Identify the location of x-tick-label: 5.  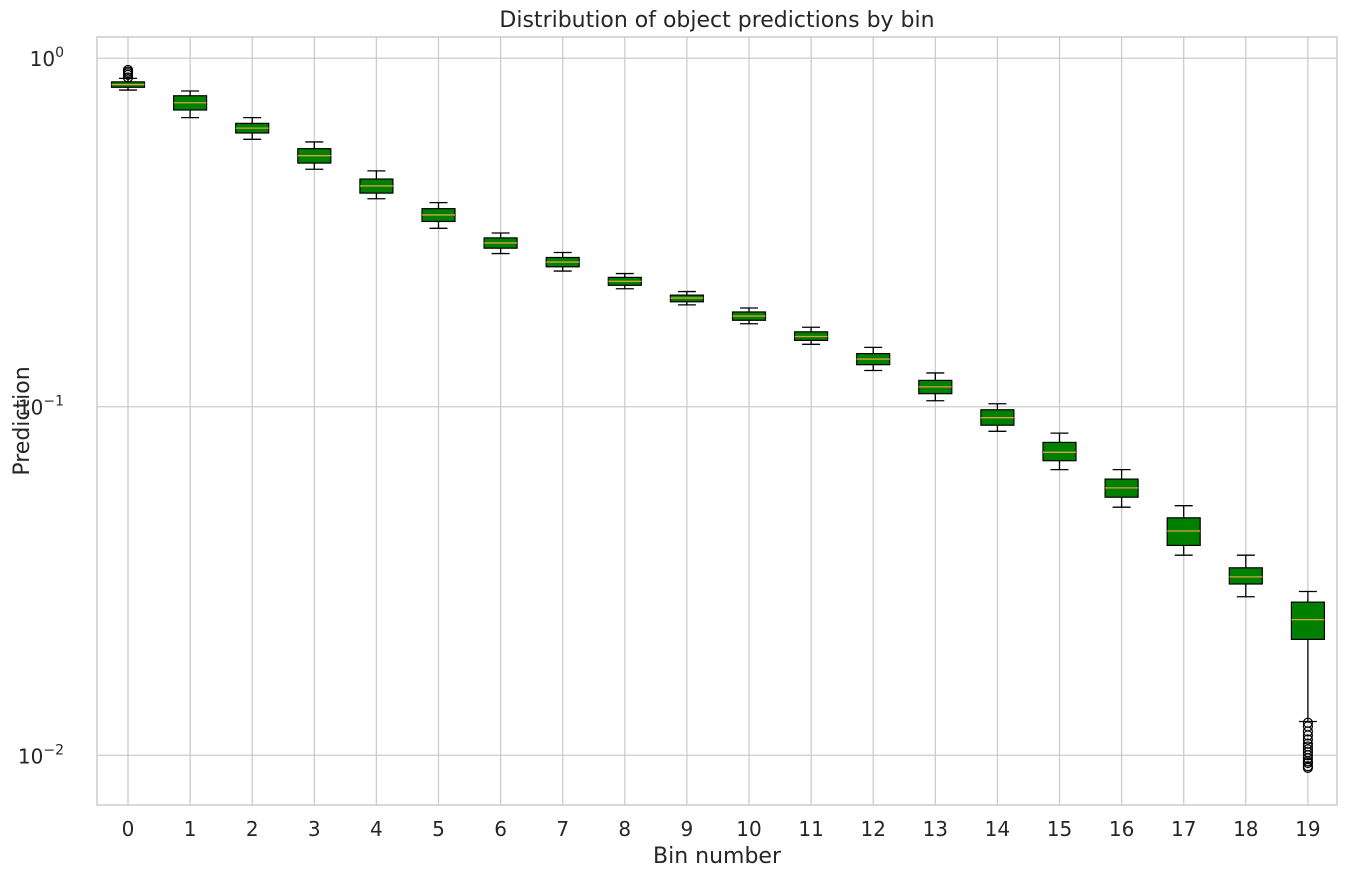
(438, 829).